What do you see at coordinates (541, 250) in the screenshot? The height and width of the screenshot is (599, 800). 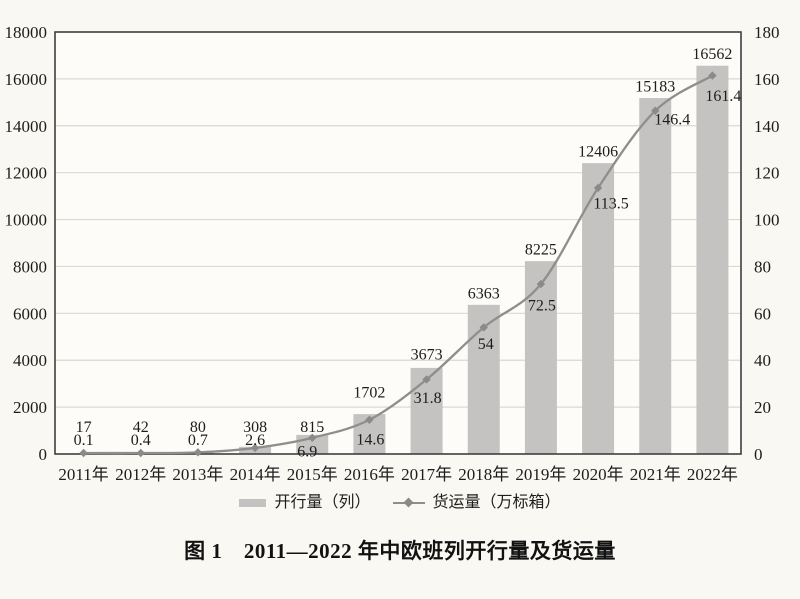 I see `bar-value-label: 8225` at bounding box center [541, 250].